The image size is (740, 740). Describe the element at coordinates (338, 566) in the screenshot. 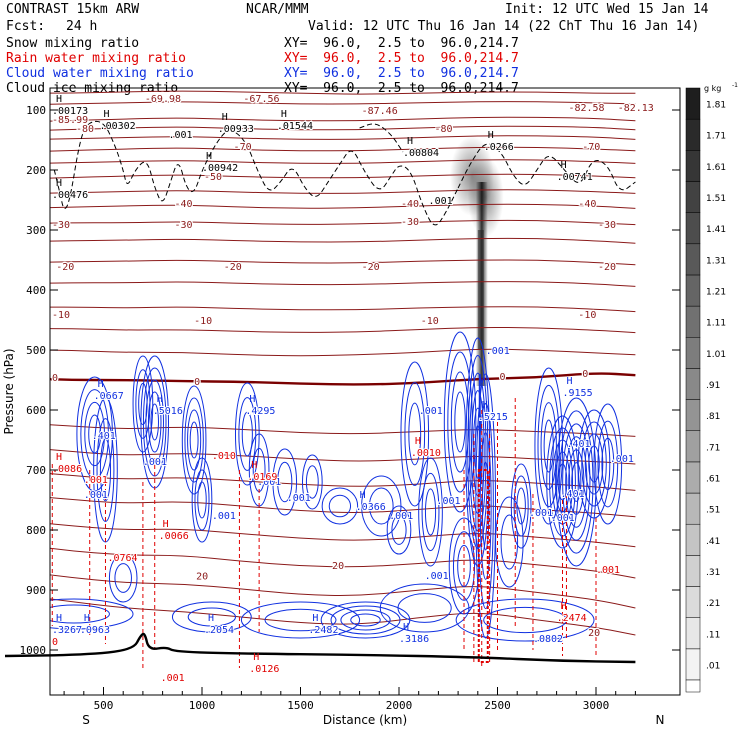

I see `isotherm-label: 20` at that location.